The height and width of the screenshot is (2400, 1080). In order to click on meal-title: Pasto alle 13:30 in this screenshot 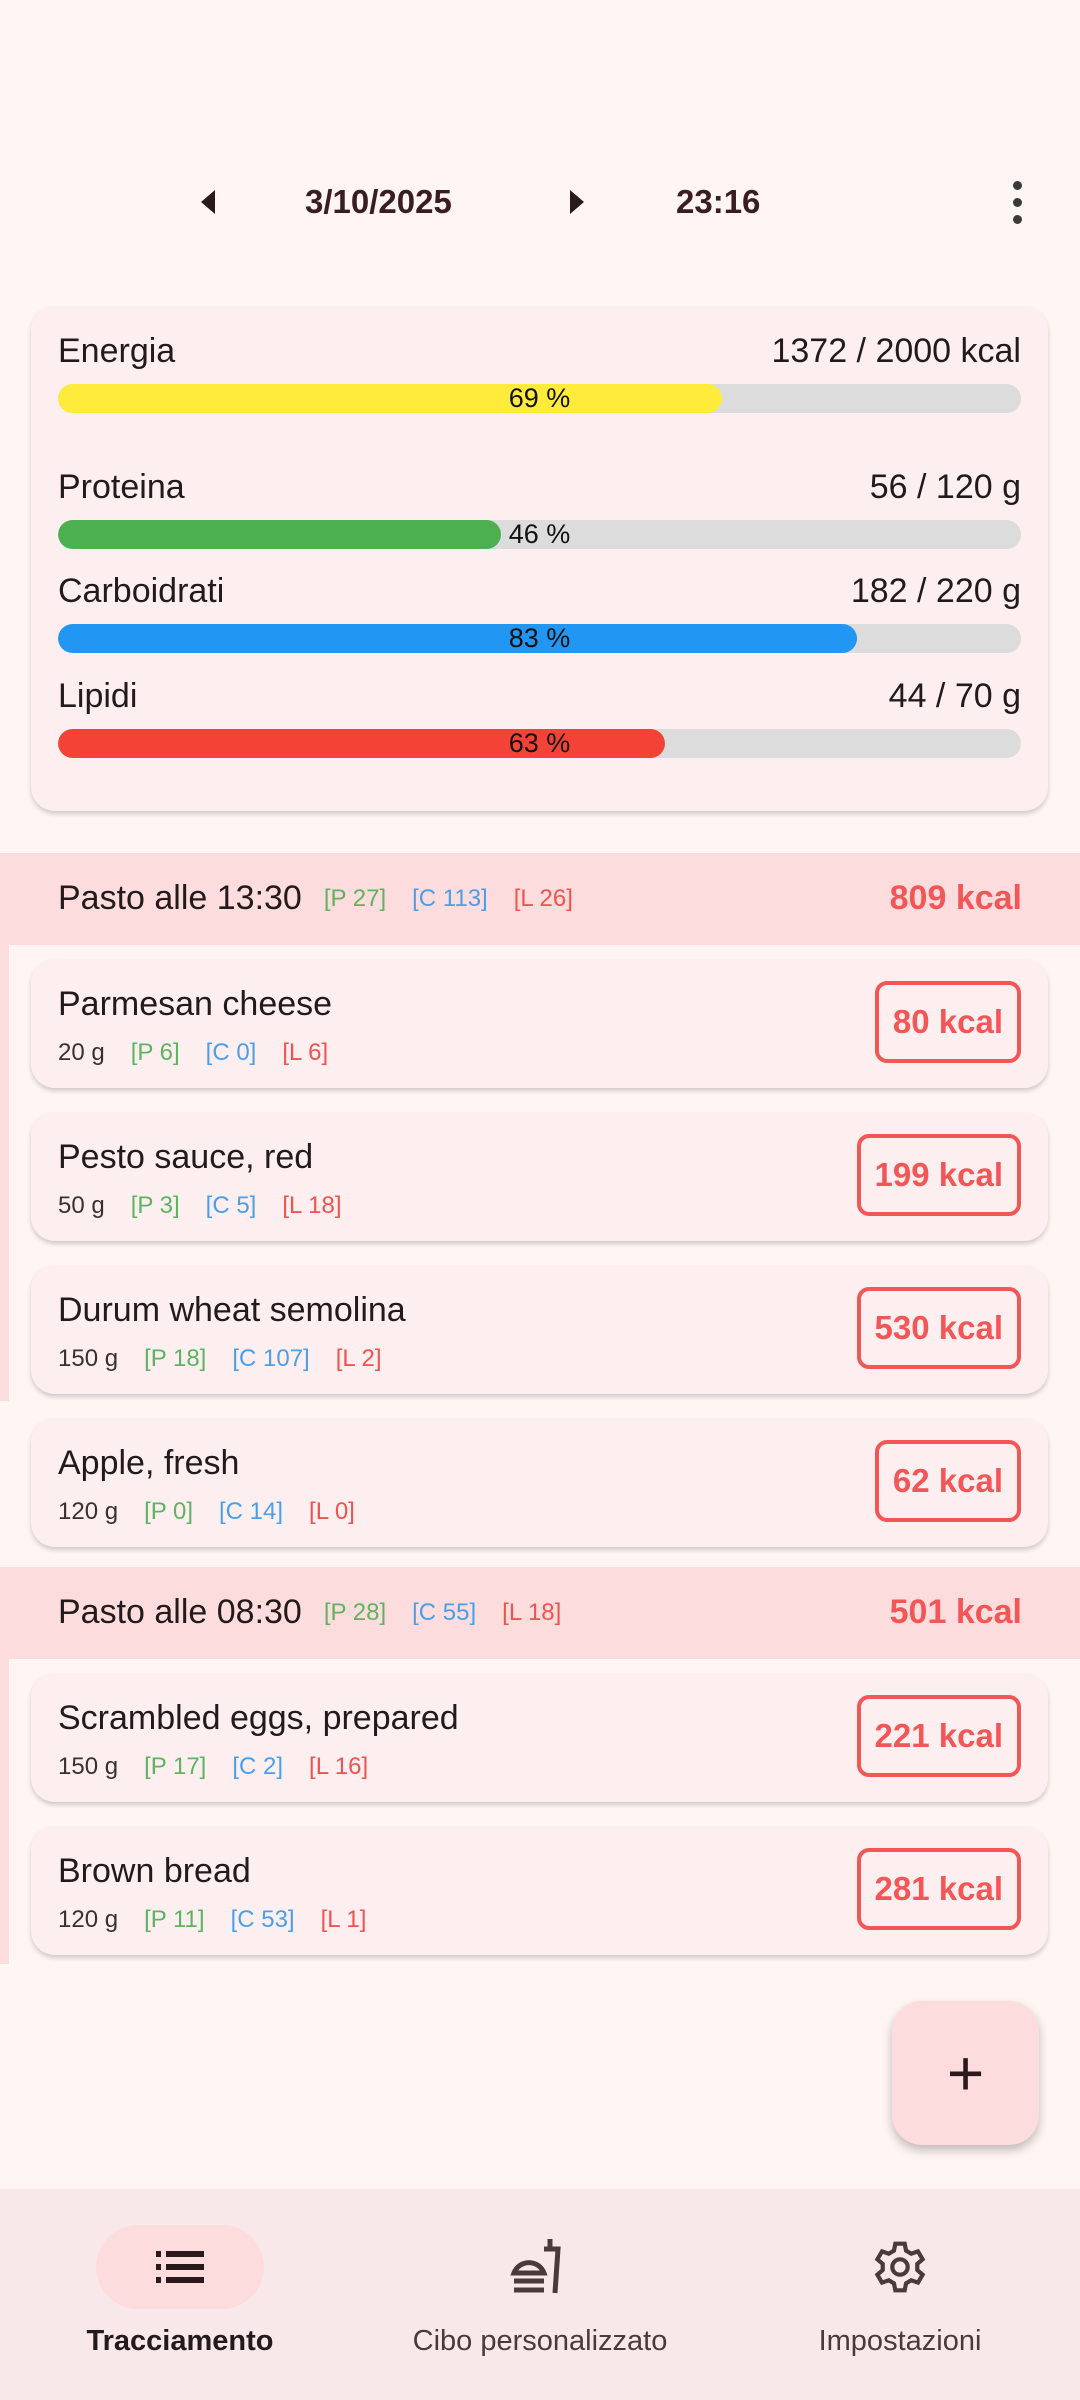, I will do `click(180, 898)`.